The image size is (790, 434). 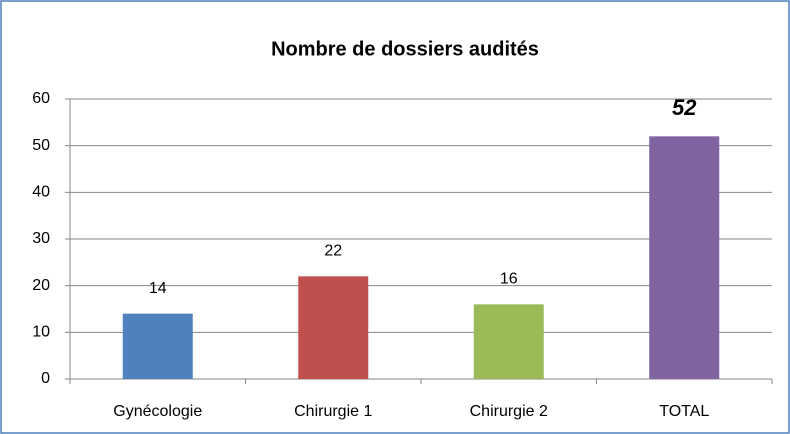 What do you see at coordinates (41, 192) in the screenshot?
I see `y-tick-label: 40` at bounding box center [41, 192].